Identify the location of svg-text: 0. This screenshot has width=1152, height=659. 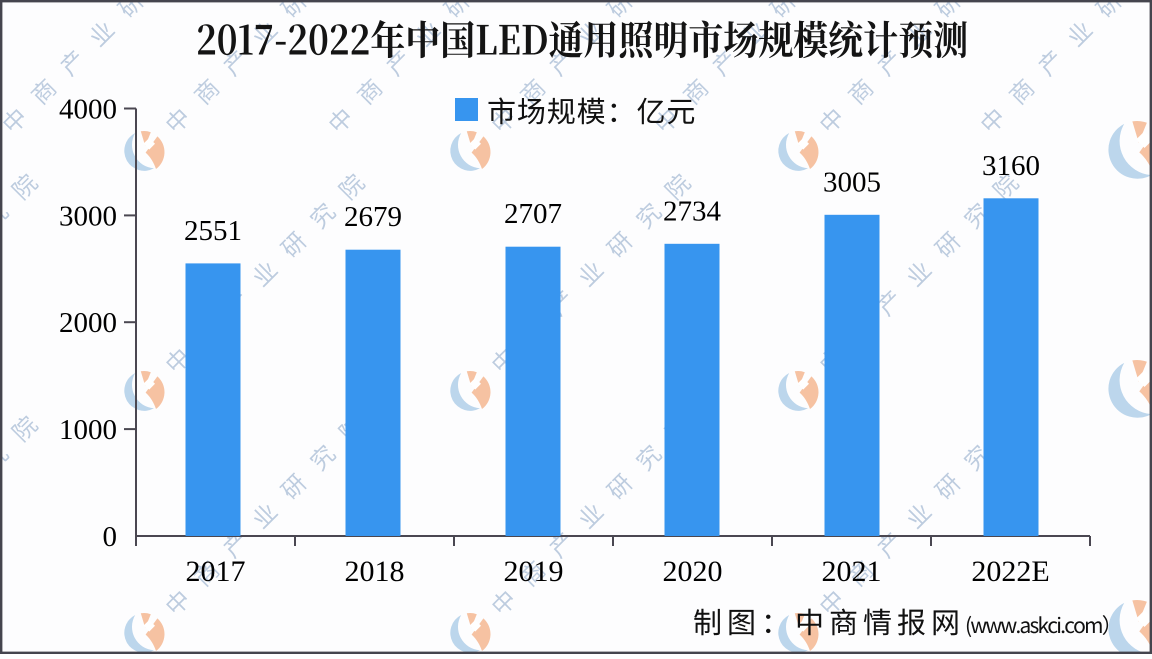
(110, 537).